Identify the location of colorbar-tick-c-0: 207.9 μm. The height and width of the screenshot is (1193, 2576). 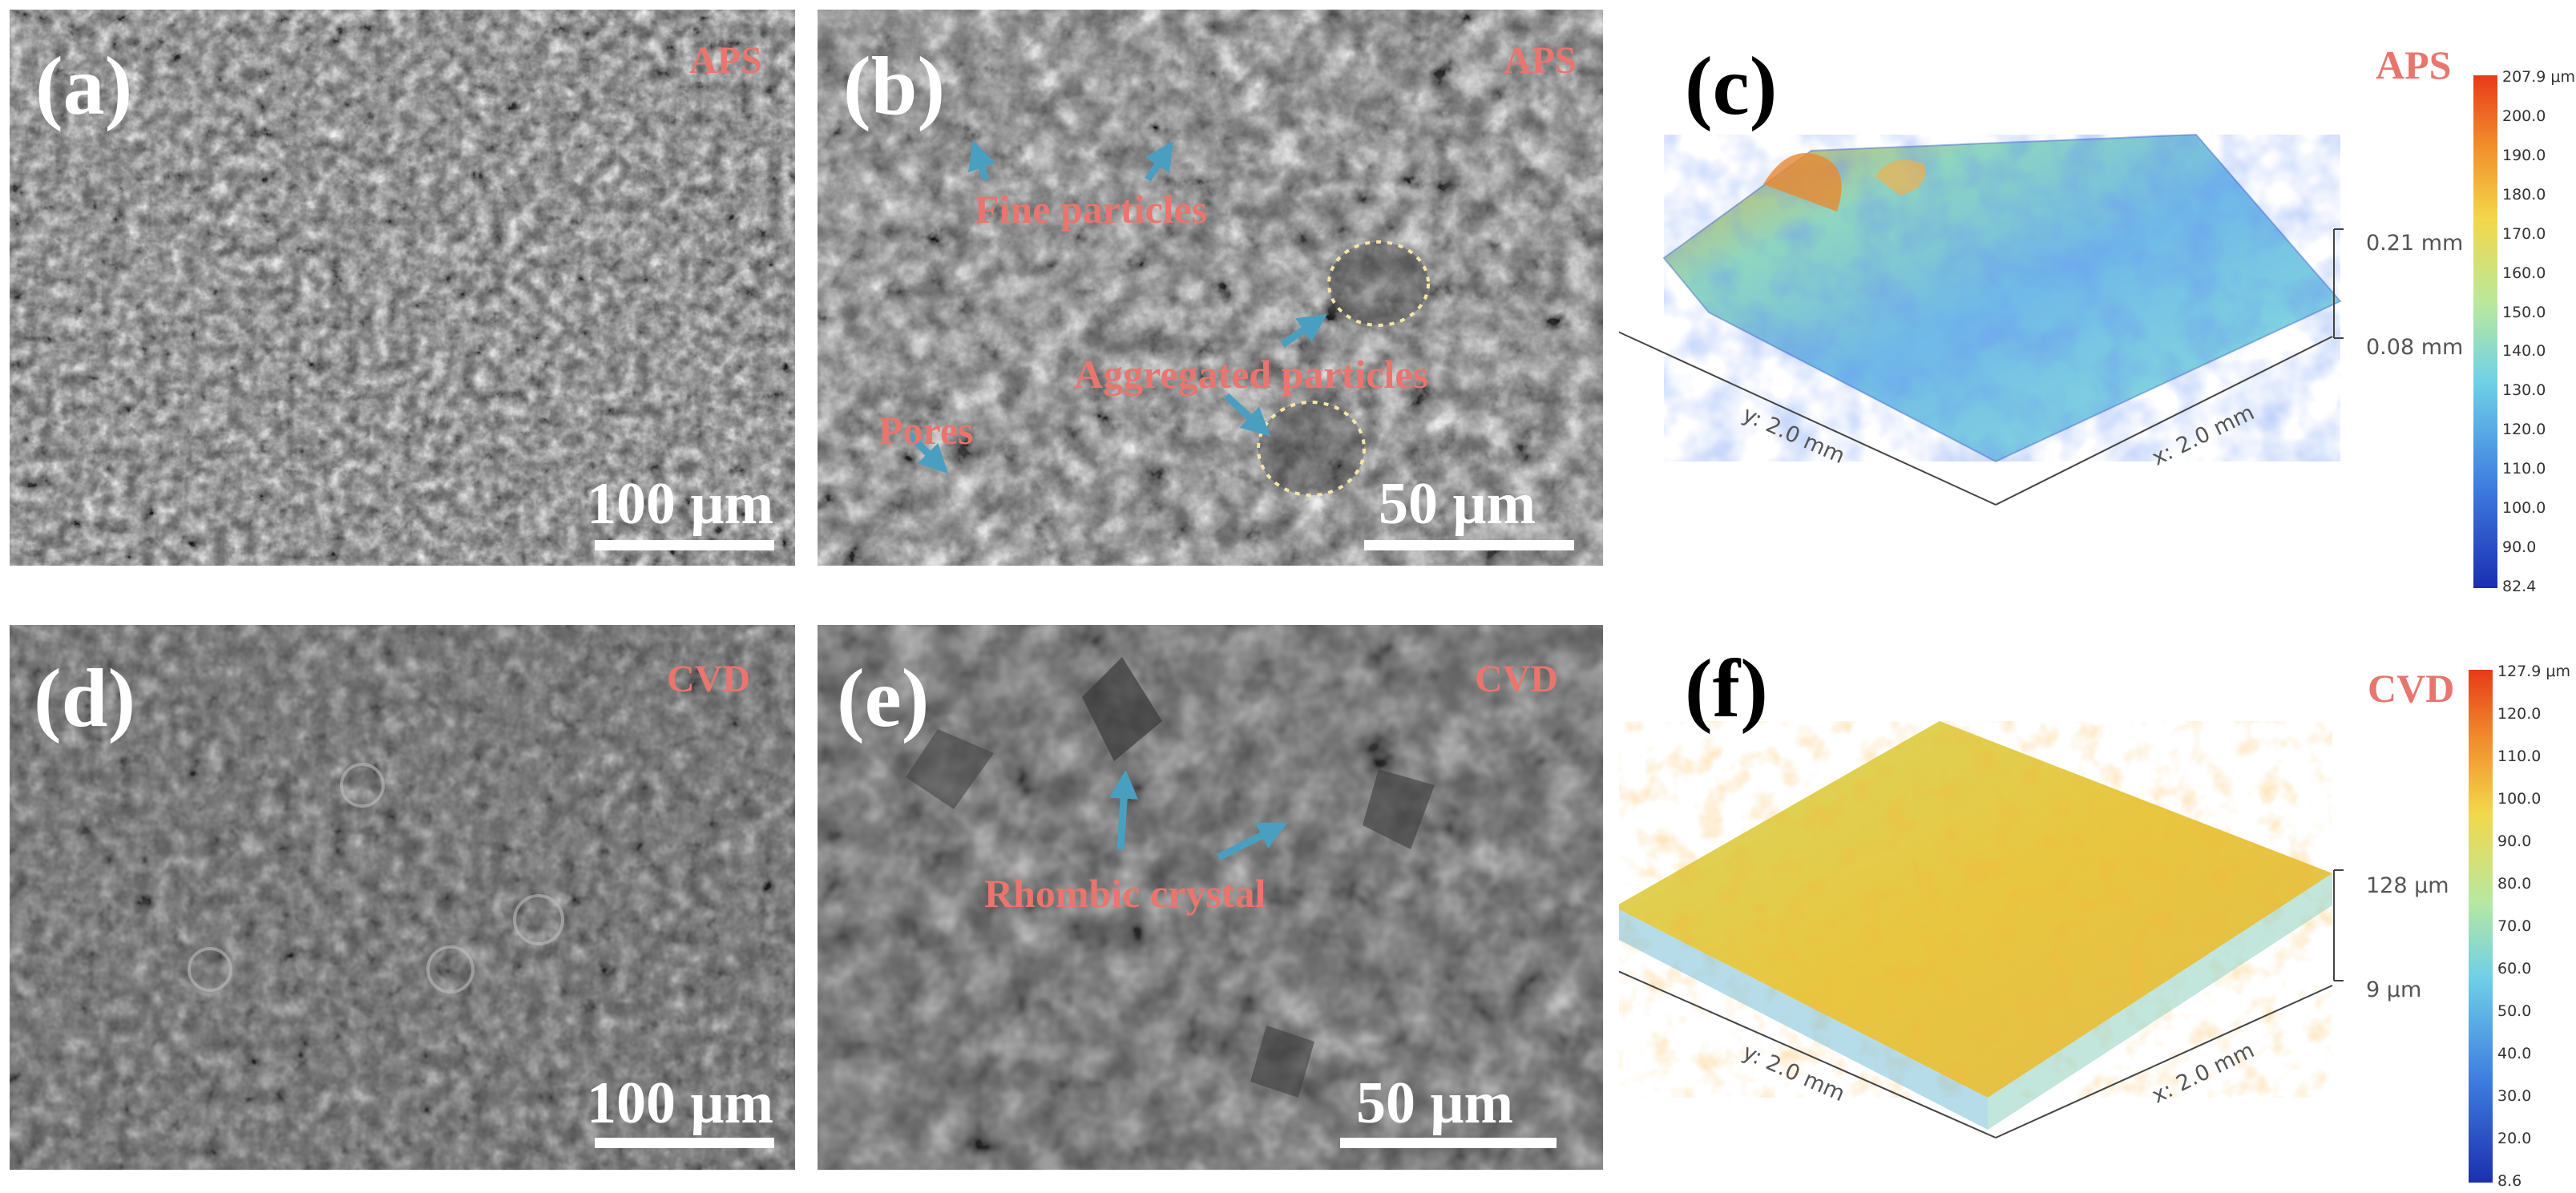
(2539, 77).